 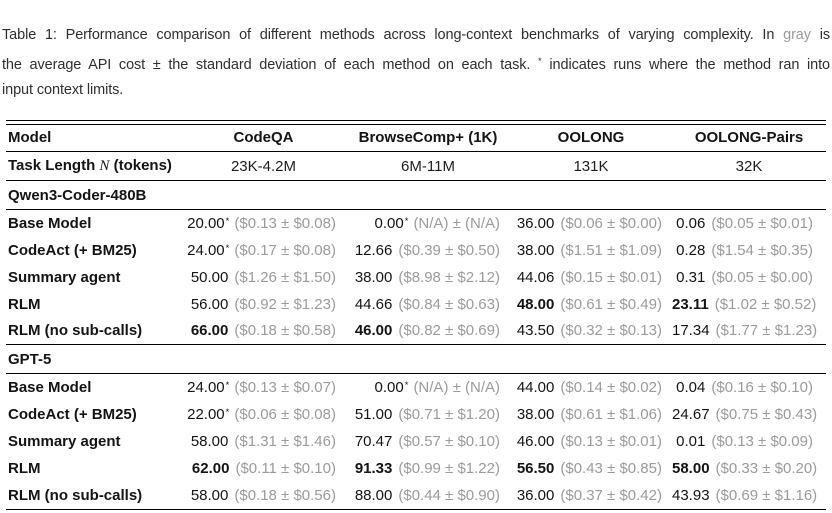 What do you see at coordinates (449, 331) in the screenshot?
I see `cost: ($0.82 ± $0.69)` at bounding box center [449, 331].